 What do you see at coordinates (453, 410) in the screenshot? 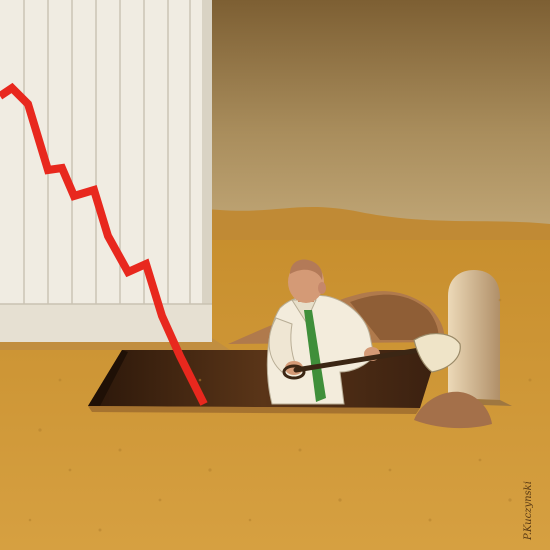
I see `dirt-clod` at bounding box center [453, 410].